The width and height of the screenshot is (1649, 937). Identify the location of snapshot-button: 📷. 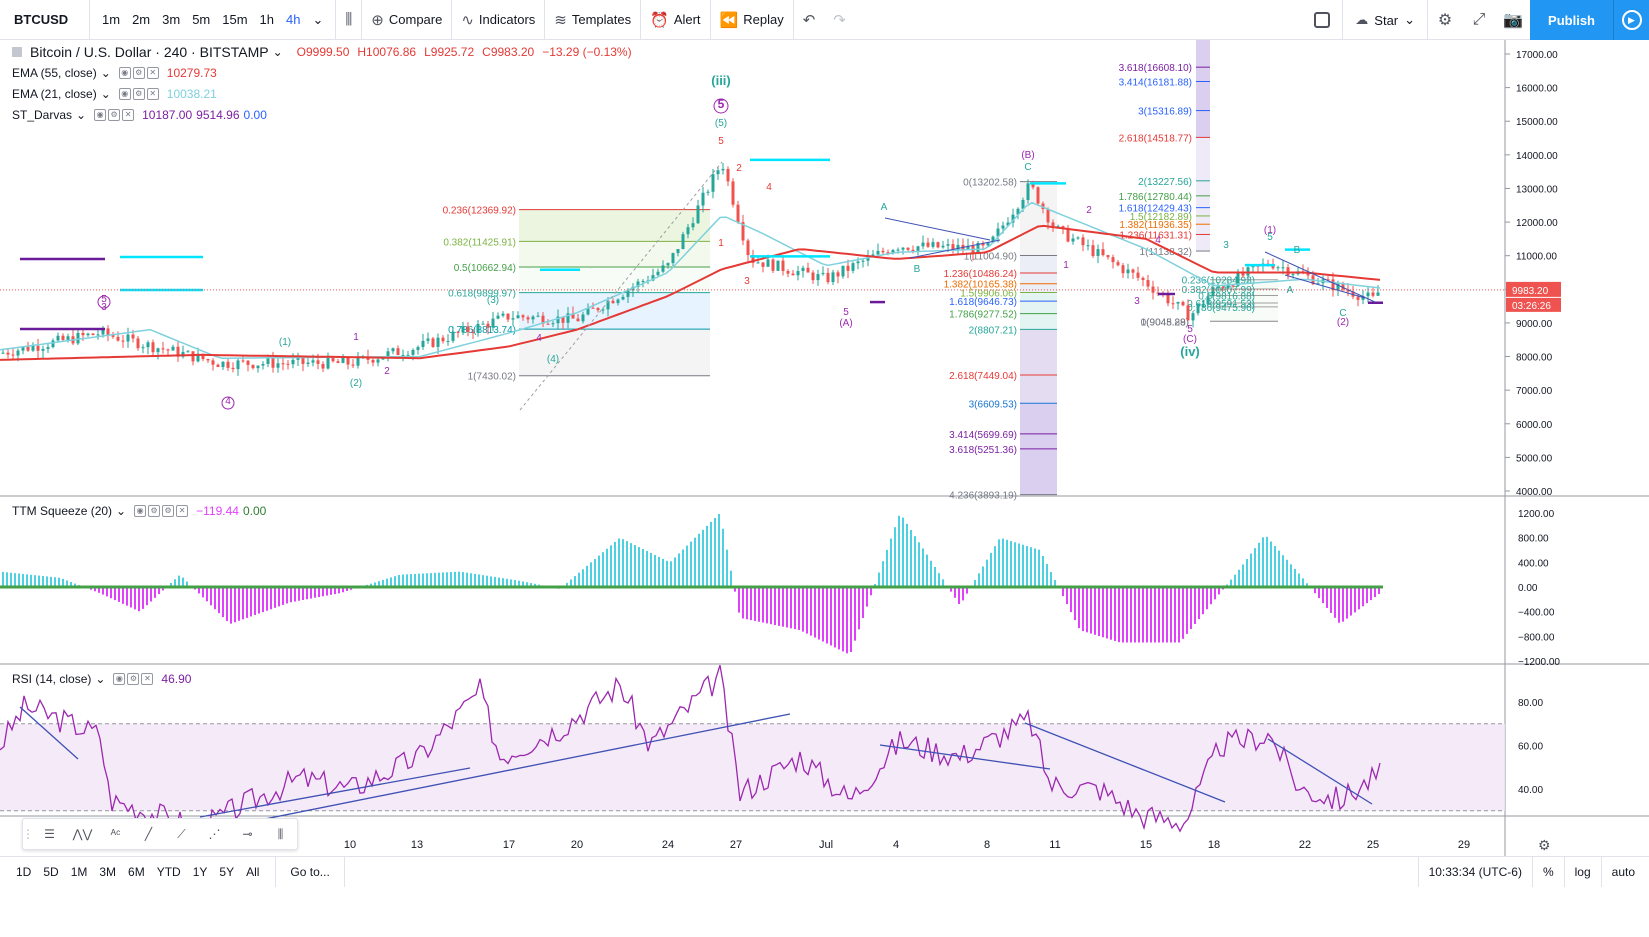
(1513, 20).